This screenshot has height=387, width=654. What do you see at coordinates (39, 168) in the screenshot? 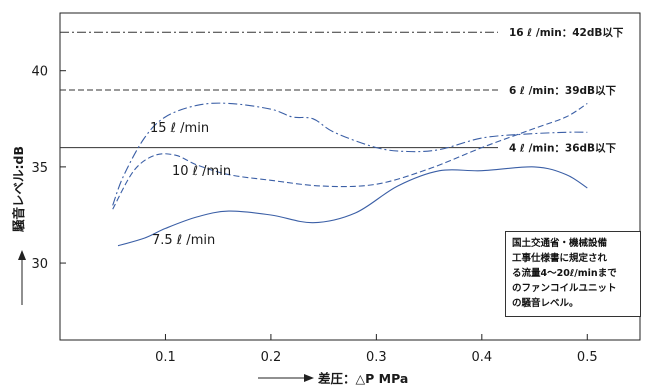
I see `y-tick-label: 35` at bounding box center [39, 168].